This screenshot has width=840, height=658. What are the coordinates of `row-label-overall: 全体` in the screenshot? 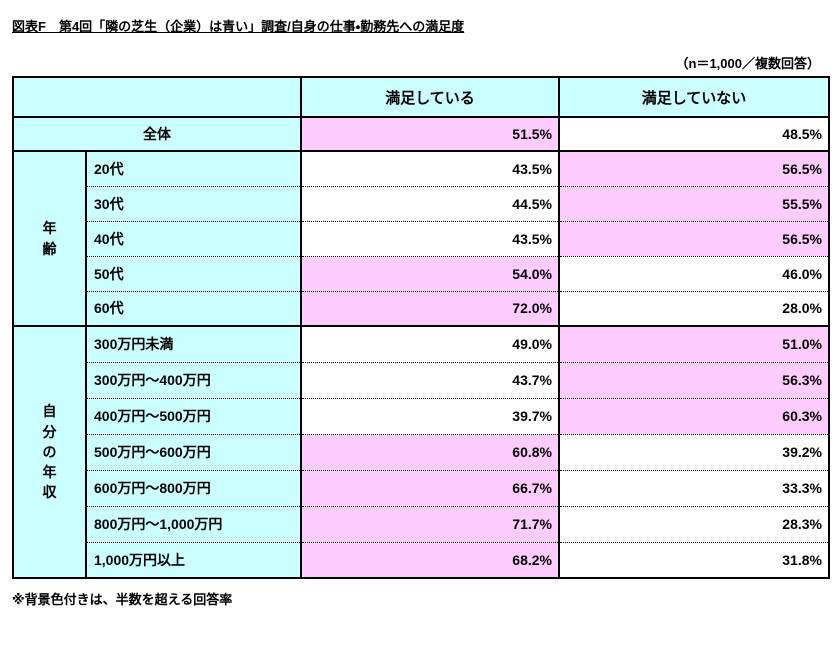 It's located at (157, 133).